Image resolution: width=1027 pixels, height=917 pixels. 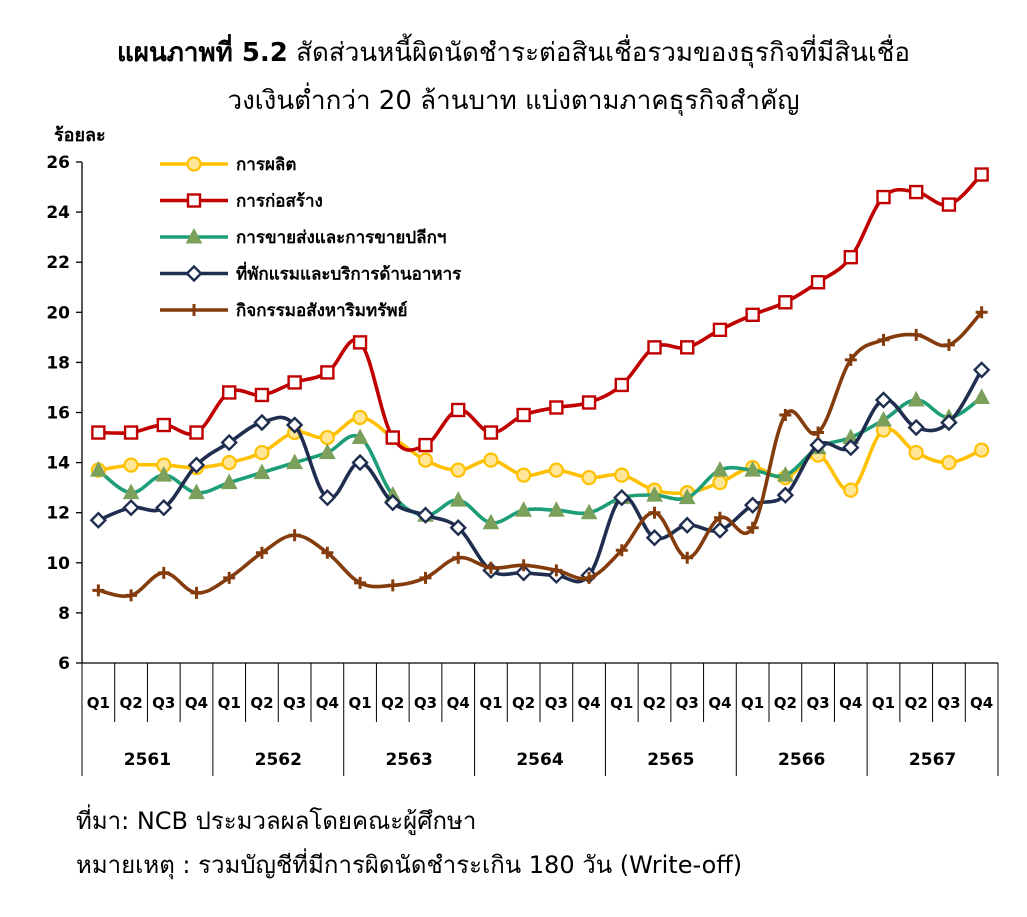 I want to click on x-tick-label-year: 2566, so click(x=801, y=760).